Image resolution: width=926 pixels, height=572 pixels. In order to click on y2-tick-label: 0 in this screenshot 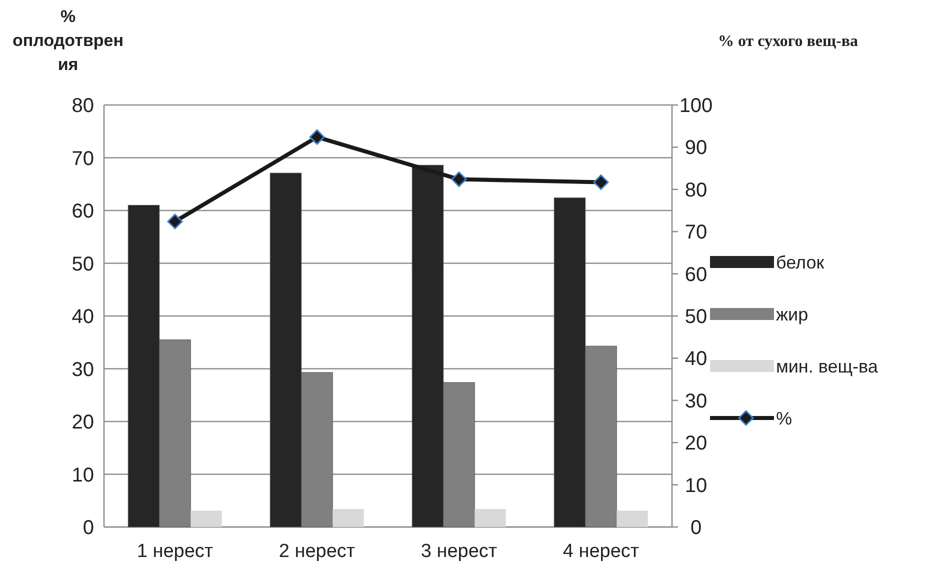, I will do `click(696, 528)`.